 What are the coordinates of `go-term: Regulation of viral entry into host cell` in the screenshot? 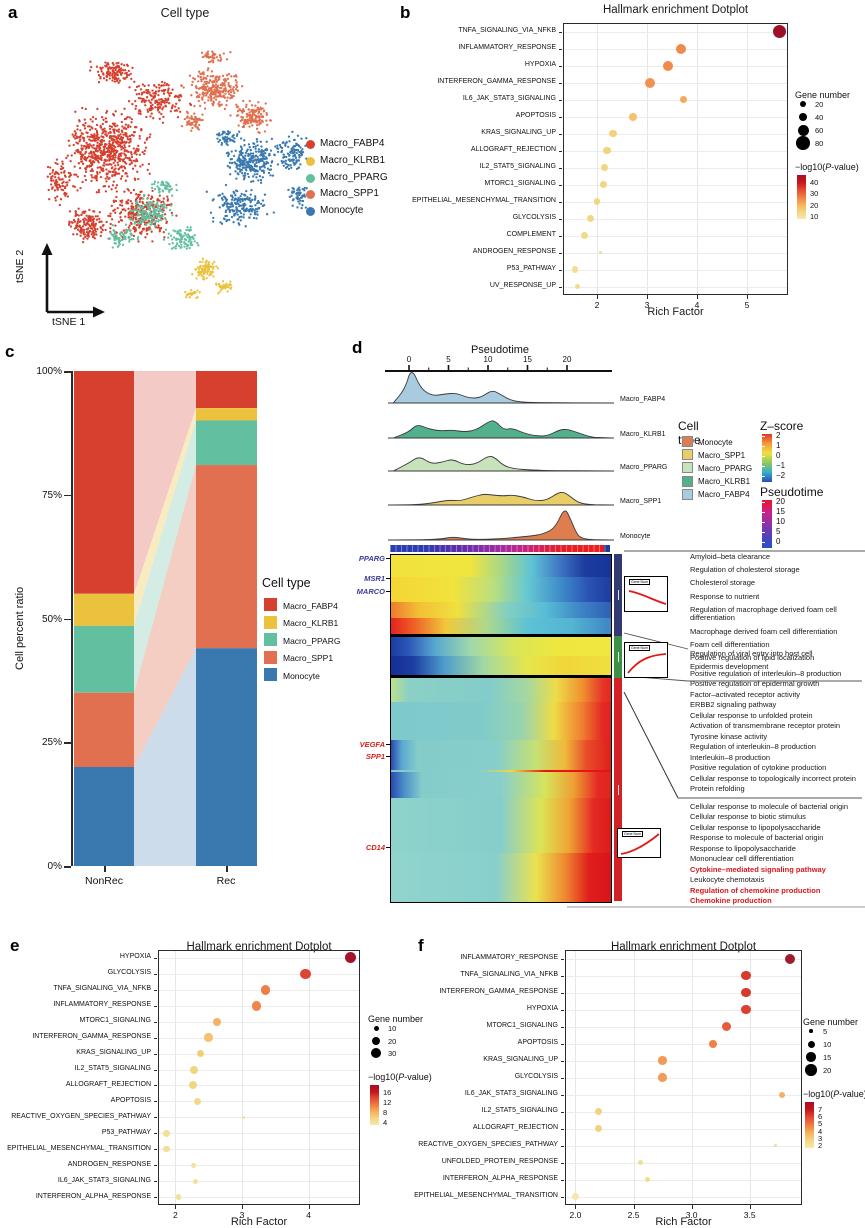 It's located at (751, 653).